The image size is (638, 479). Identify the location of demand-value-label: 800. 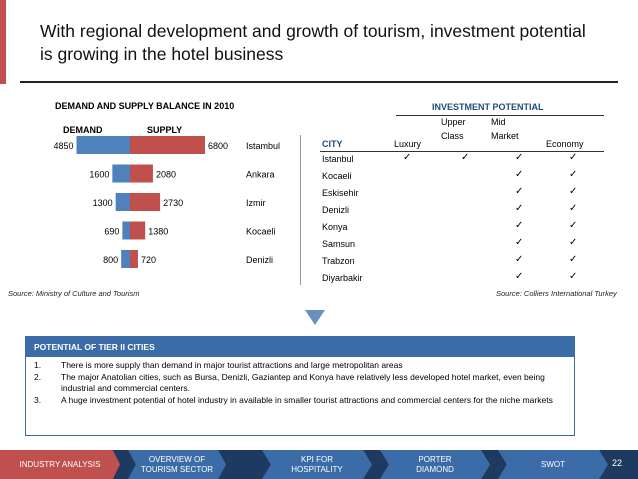
(110, 260).